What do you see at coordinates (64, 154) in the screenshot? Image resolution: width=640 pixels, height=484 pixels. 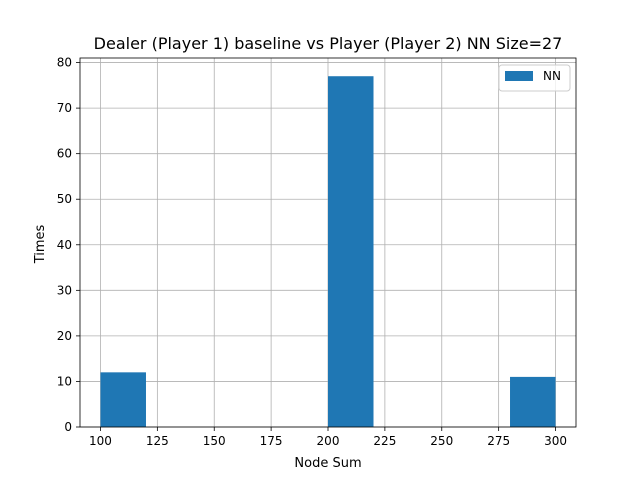 I see `y-tick-label: 60` at bounding box center [64, 154].